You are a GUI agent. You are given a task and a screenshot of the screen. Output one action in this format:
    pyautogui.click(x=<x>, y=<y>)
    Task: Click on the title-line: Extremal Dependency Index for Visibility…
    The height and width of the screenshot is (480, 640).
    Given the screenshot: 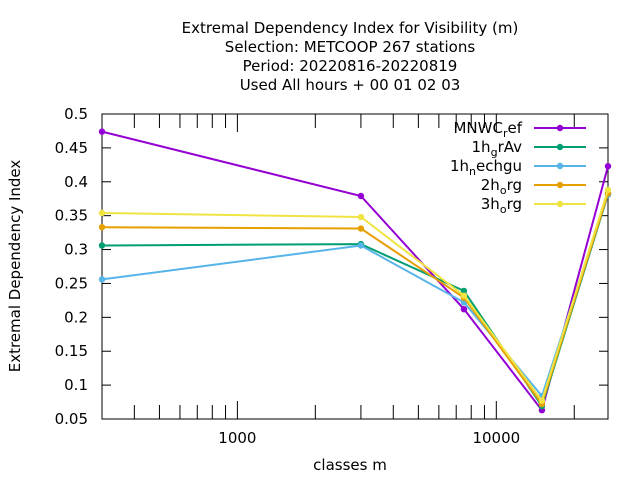 What is the action you would take?
    pyautogui.click(x=350, y=28)
    